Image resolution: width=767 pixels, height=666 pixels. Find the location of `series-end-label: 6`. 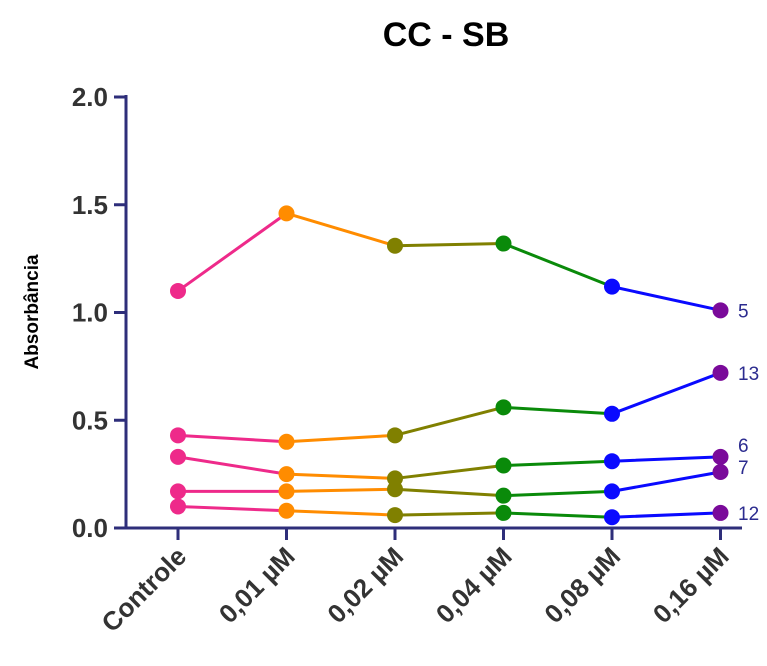

series-end-label: 6 is located at coordinates (743, 446).